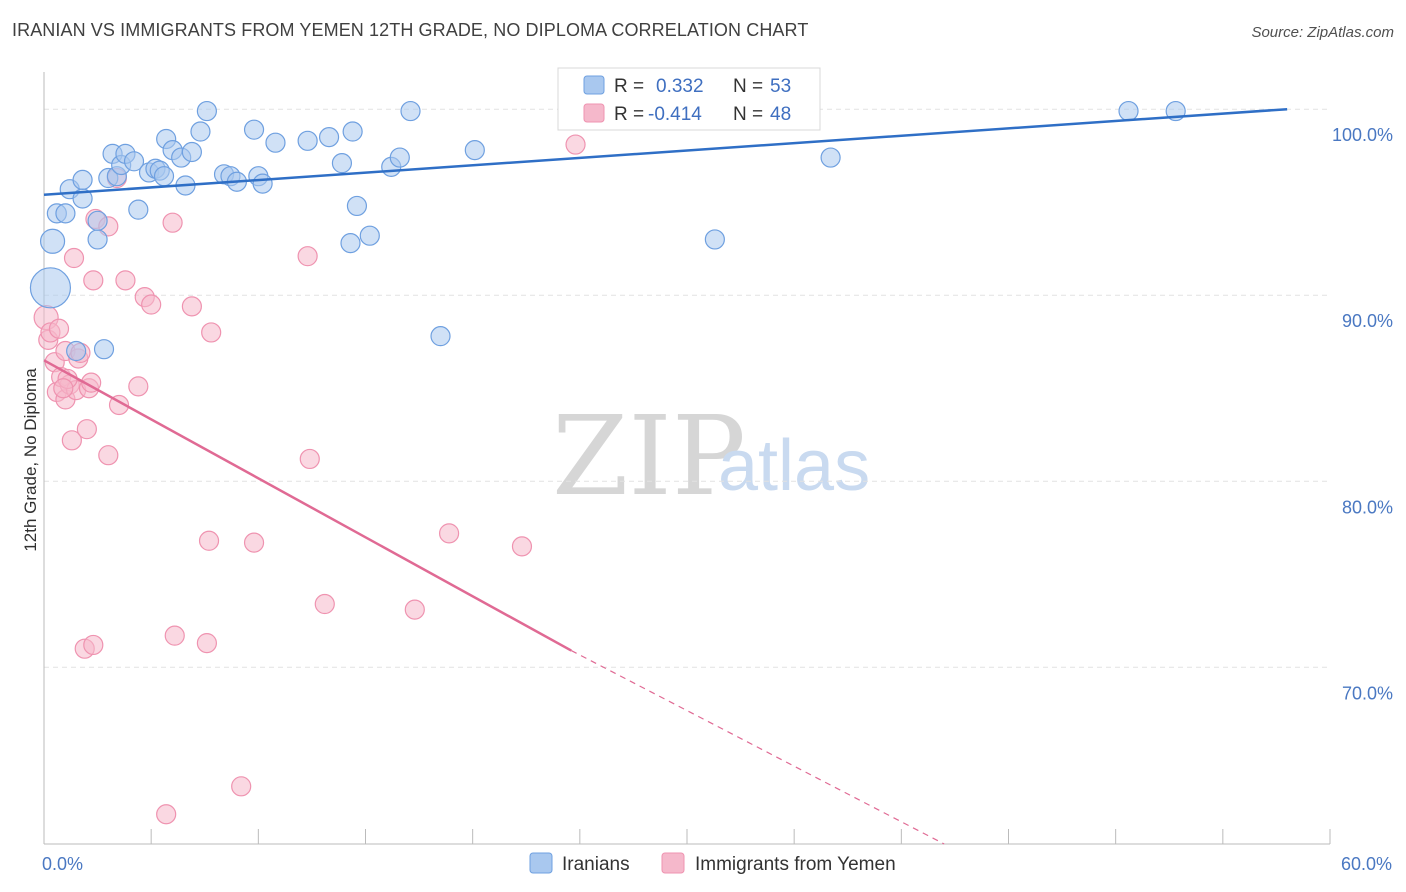 This screenshot has width=1406, height=892. I want to click on legend-yemen-r-value: -0.414, so click(675, 114).